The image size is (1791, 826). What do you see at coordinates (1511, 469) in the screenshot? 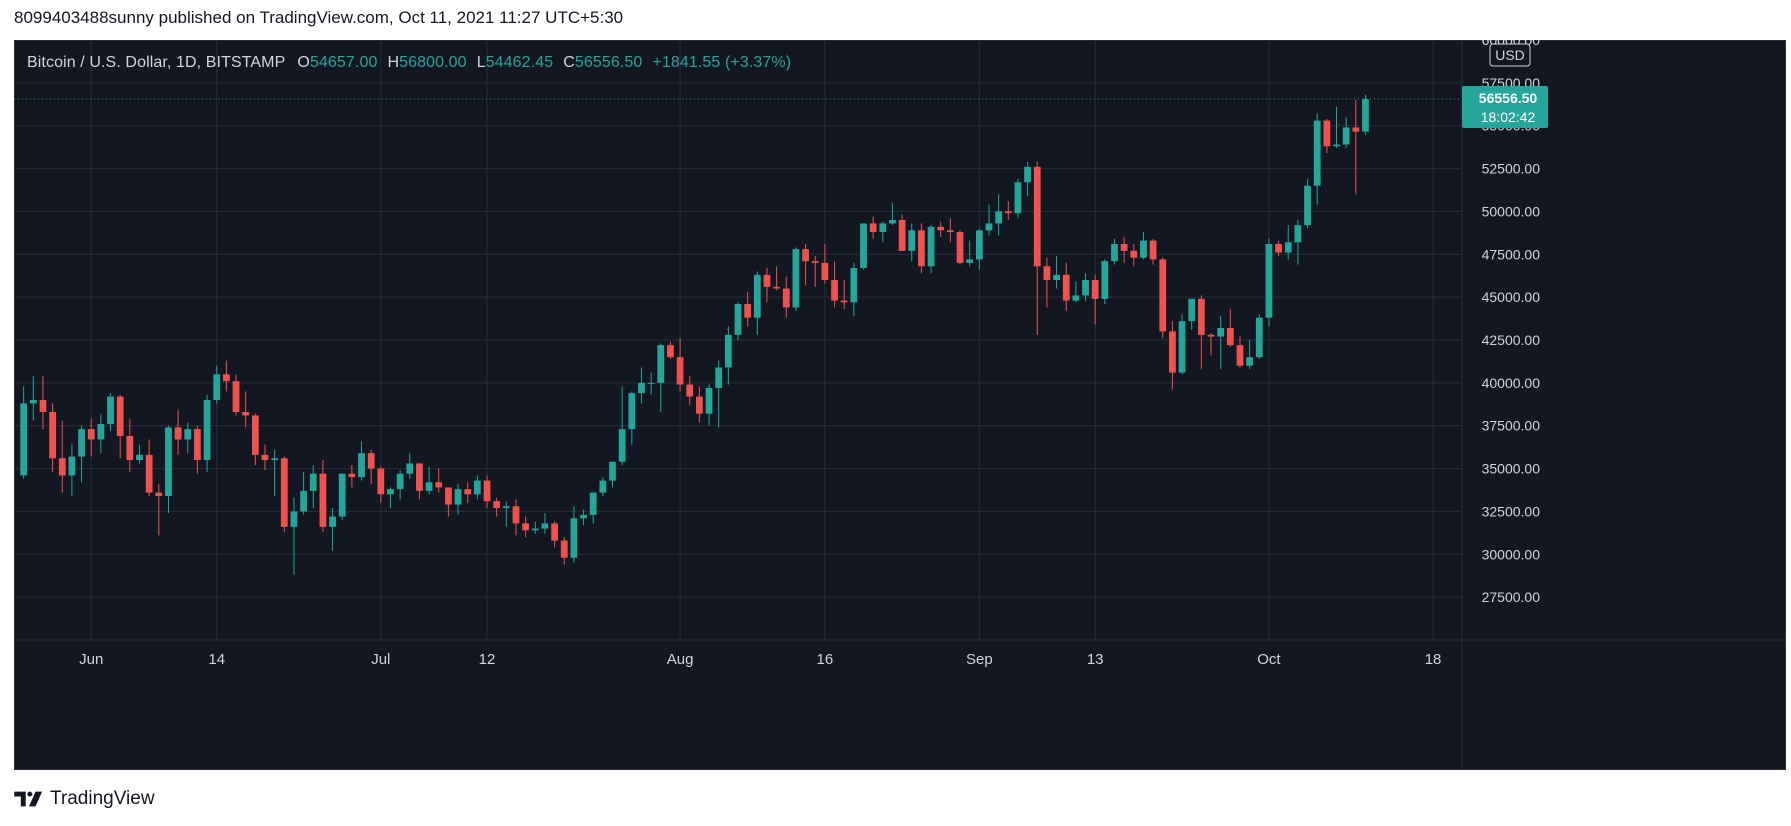
I see `price-tick-label: 35000.00` at bounding box center [1511, 469].